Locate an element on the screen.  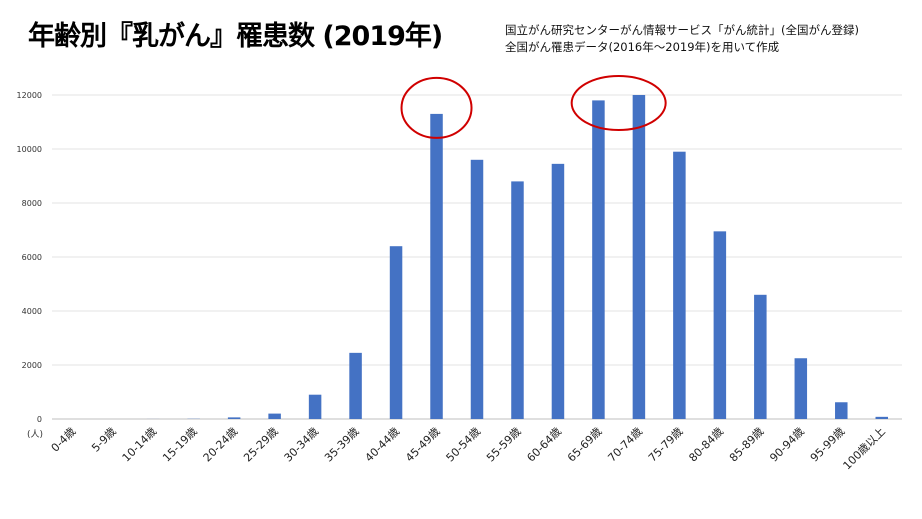
x-tick-label: 80-84歳 is located at coordinates (706, 445).